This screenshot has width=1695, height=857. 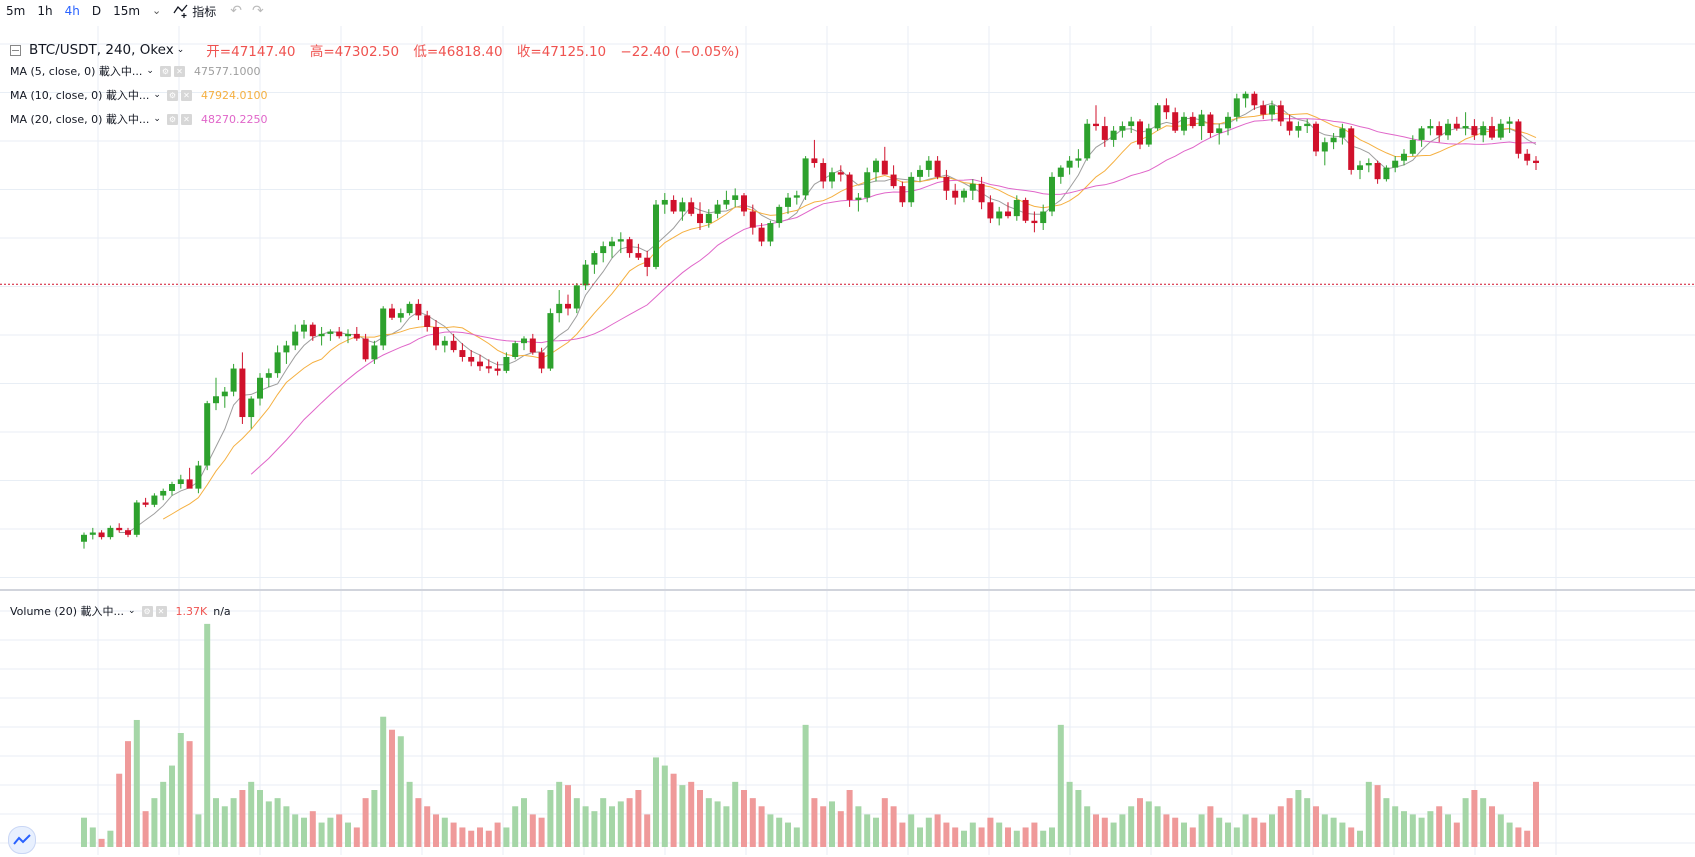 What do you see at coordinates (22, 840) in the screenshot?
I see `tradingview-logo-icon` at bounding box center [22, 840].